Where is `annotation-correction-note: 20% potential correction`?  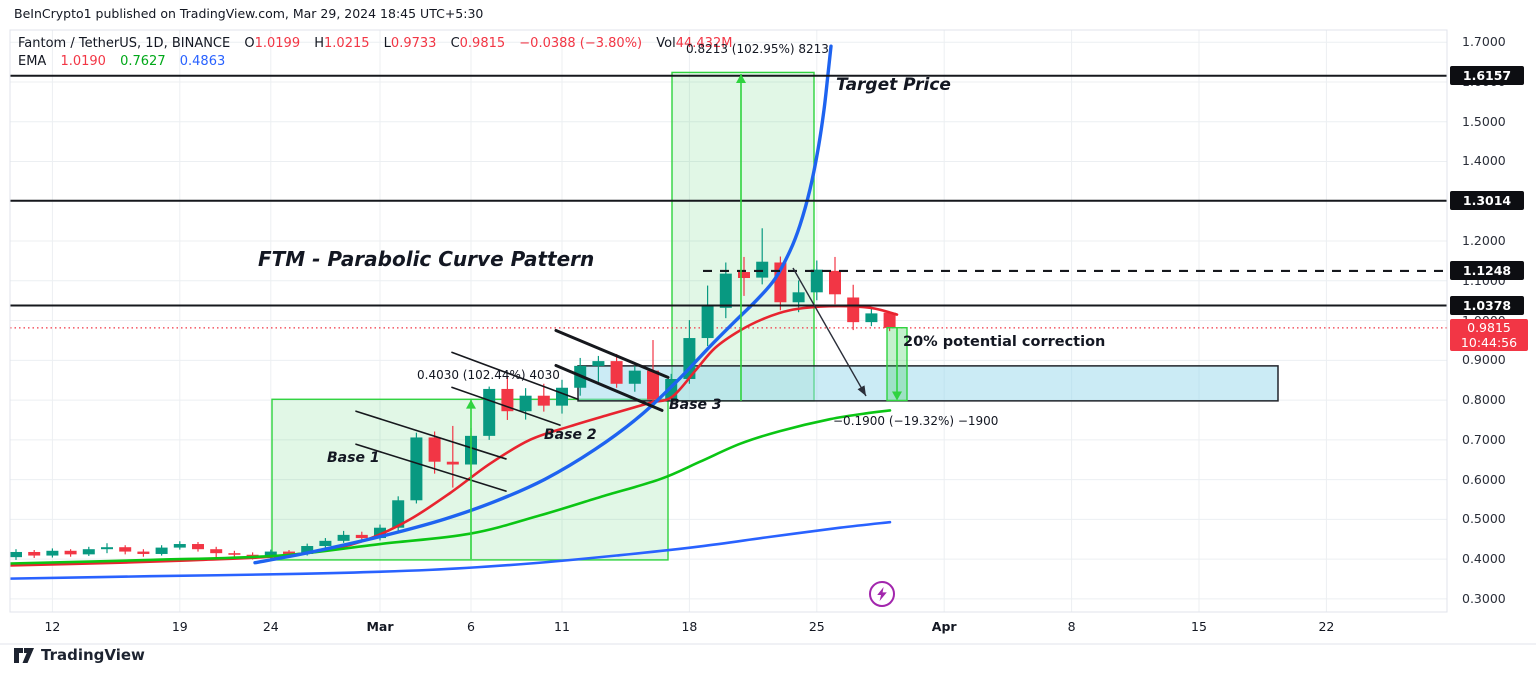 annotation-correction-note: 20% potential correction is located at coordinates (1004, 342).